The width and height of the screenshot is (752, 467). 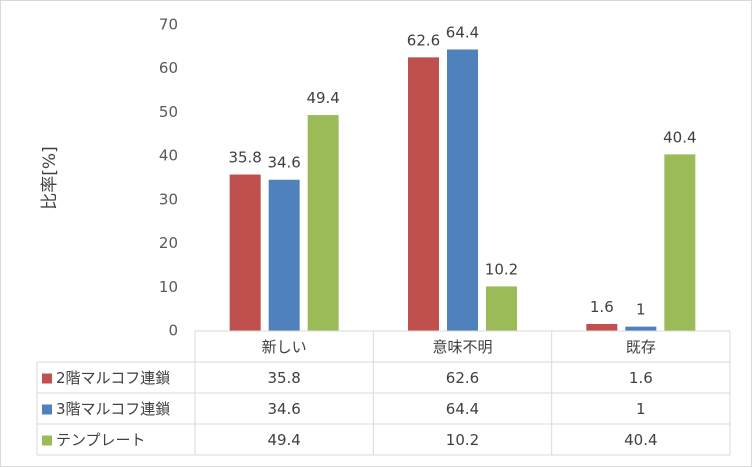 What do you see at coordinates (322, 98) in the screenshot?
I see `data-label: 49.4` at bounding box center [322, 98].